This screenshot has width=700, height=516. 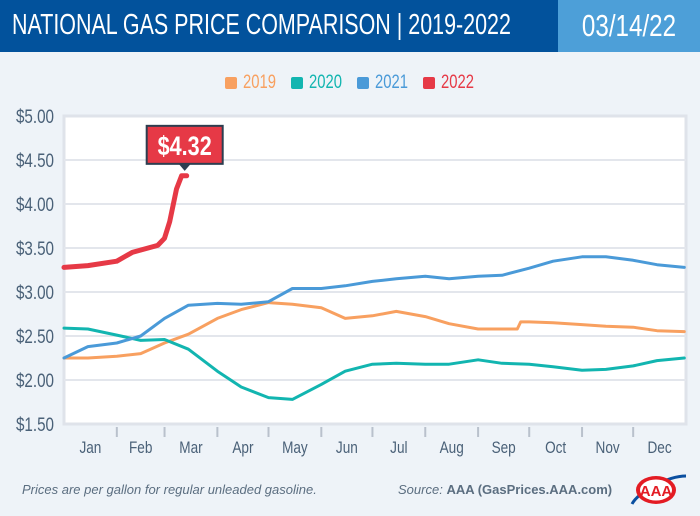 I want to click on legend-item-2020: 2020, so click(x=317, y=83).